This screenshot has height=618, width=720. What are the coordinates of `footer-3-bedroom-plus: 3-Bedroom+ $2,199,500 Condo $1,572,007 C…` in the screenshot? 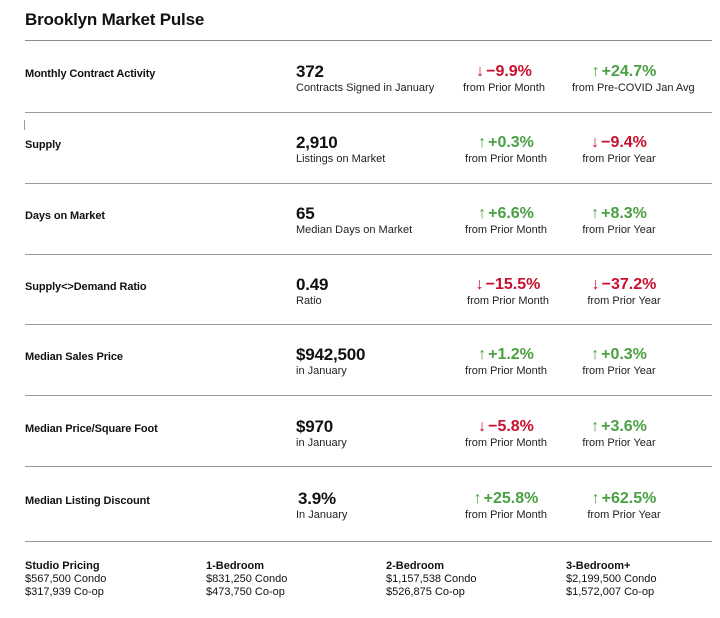 It's located at (611, 579).